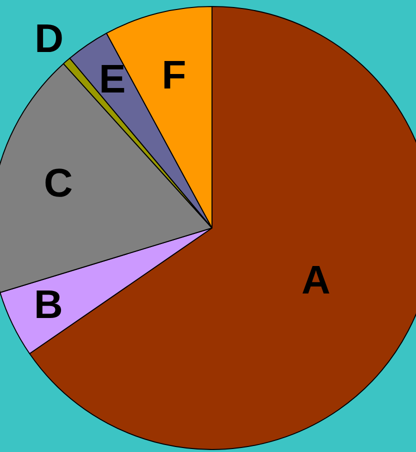 The width and height of the screenshot is (416, 452). I want to click on slice-label: D, so click(49, 38).